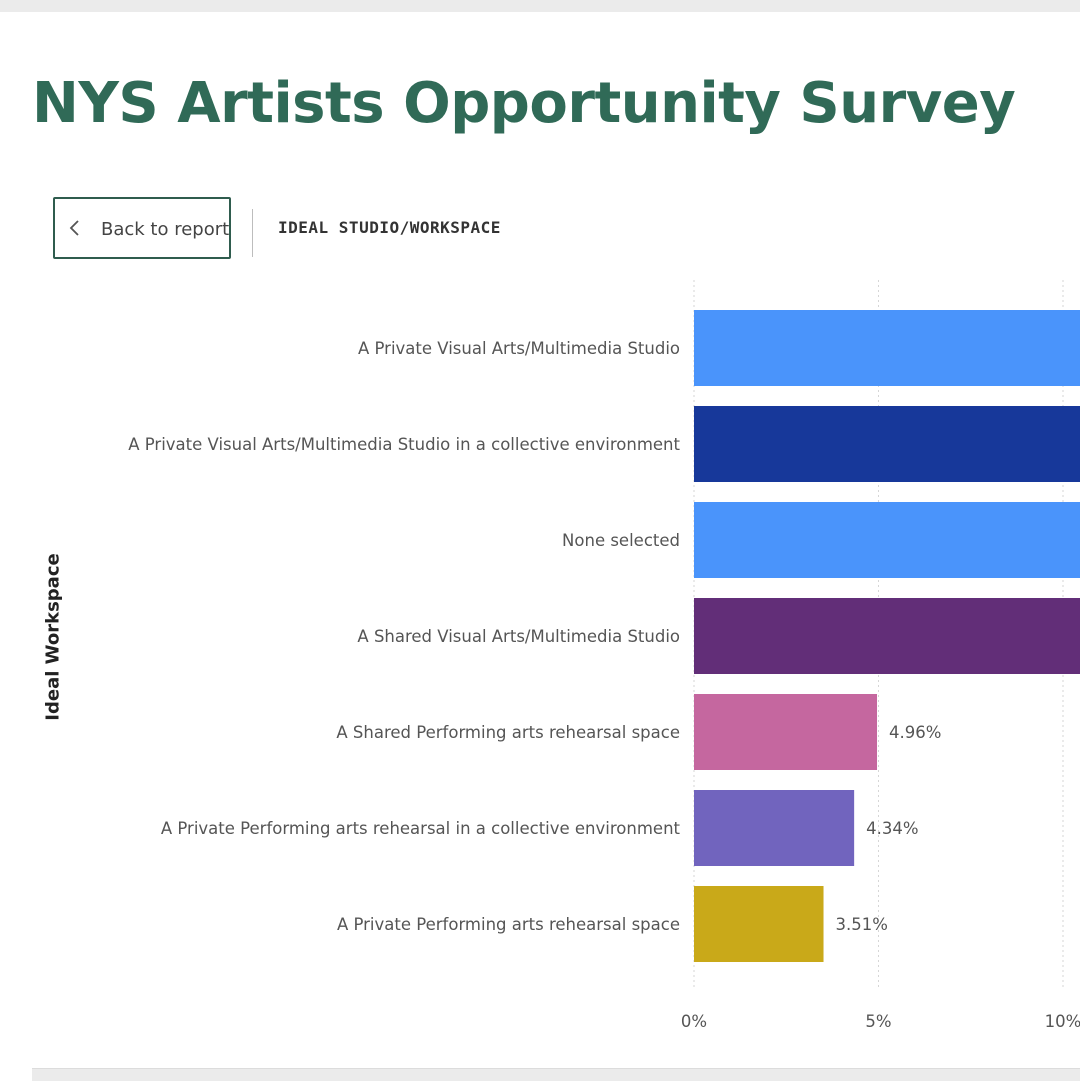 The width and height of the screenshot is (1080, 1081). I want to click on category-label-4: A Shared Visual Arts/Multimedia Studio, so click(518, 636).